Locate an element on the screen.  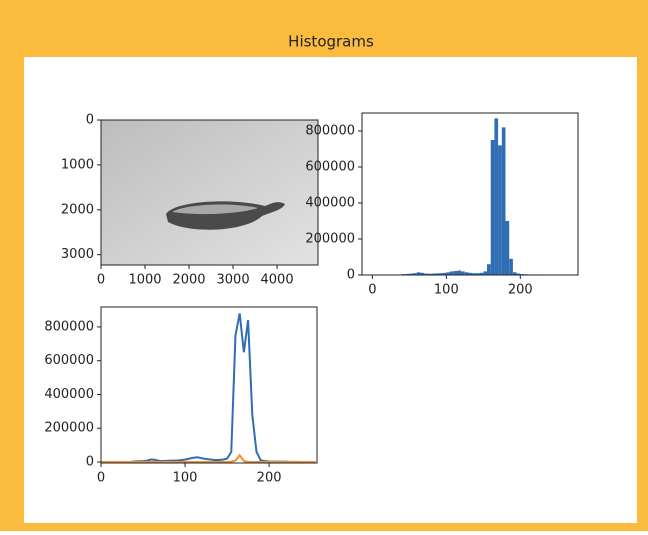
photo-background is located at coordinates (209, 192).